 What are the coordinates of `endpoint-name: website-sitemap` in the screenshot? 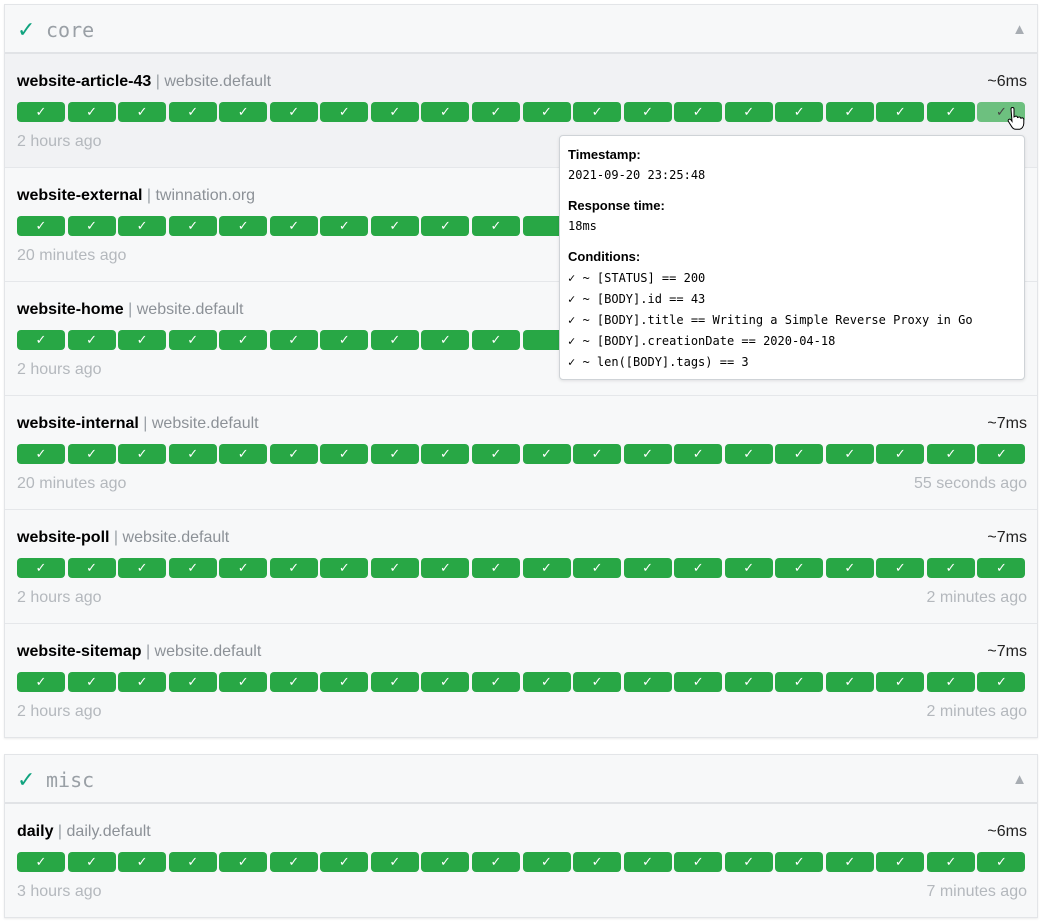 It's located at (79, 651).